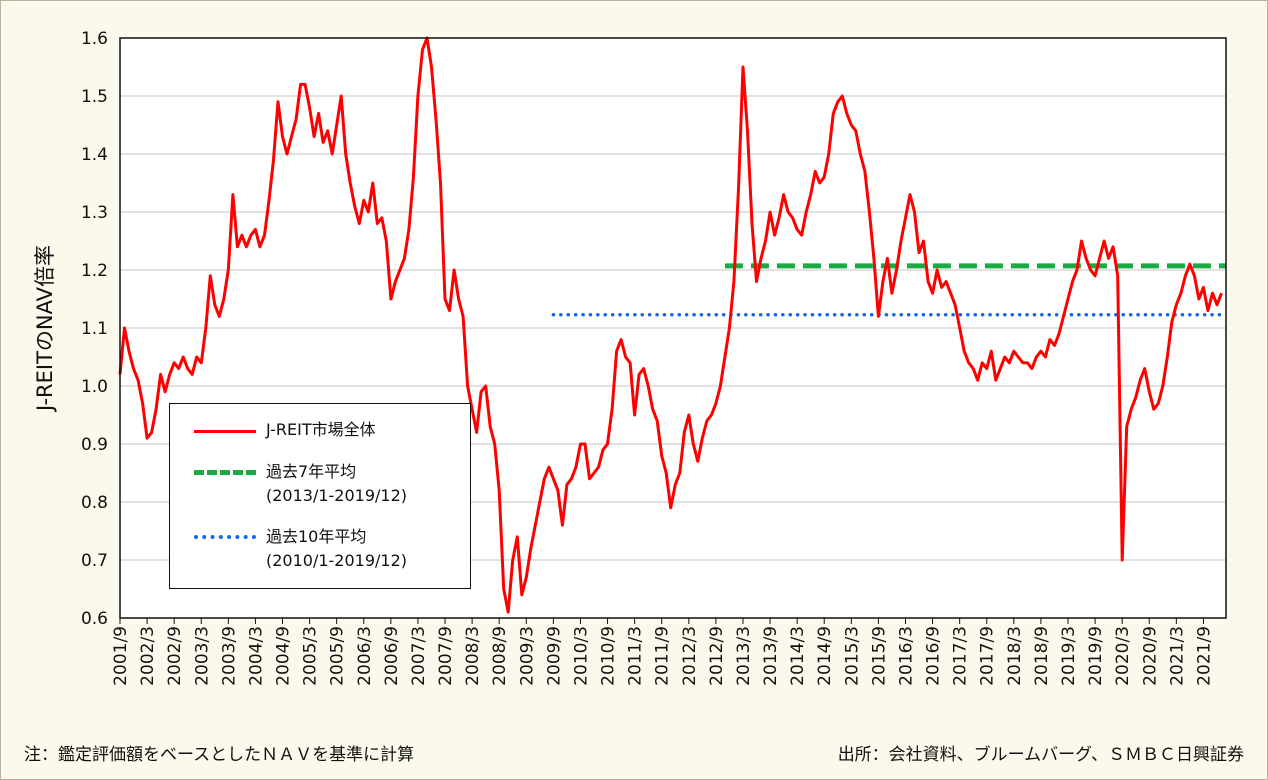  What do you see at coordinates (1042, 656) in the screenshot?
I see `x-tick-label: 2018/9` at bounding box center [1042, 656].